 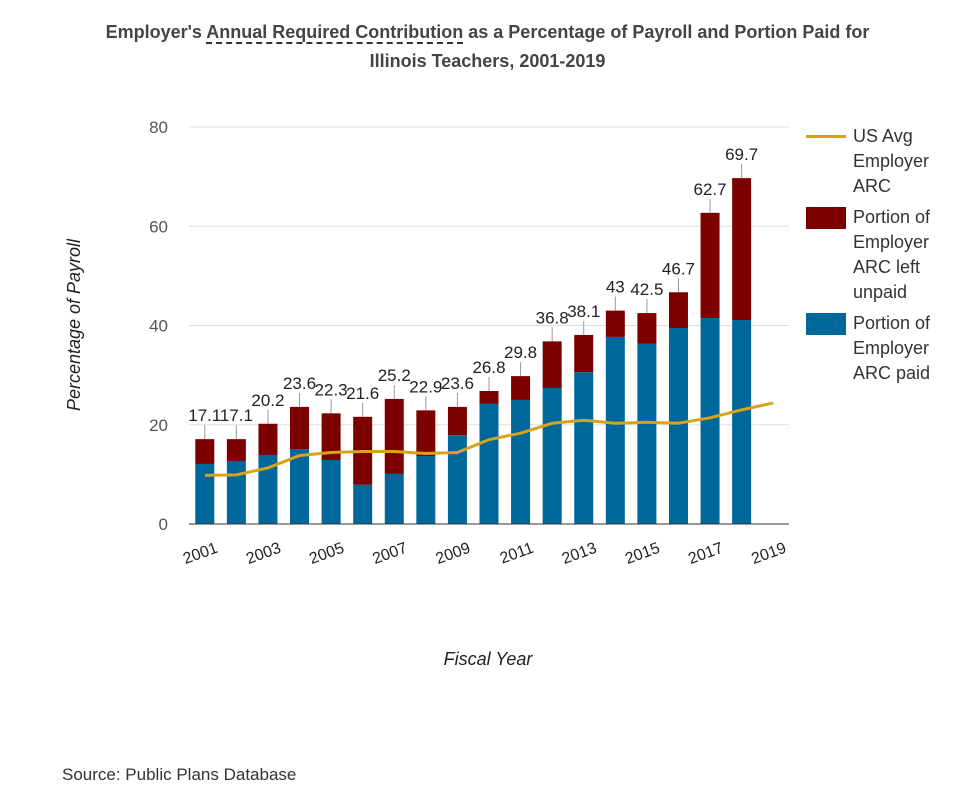 What do you see at coordinates (768, 554) in the screenshot?
I see `x-tick-label: 2019` at bounding box center [768, 554].